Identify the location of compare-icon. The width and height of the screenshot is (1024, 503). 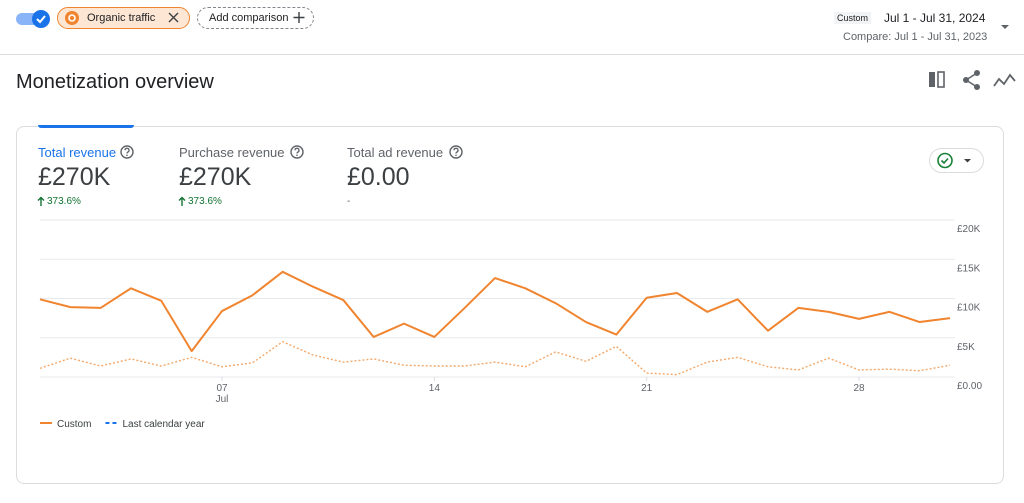
(937, 79).